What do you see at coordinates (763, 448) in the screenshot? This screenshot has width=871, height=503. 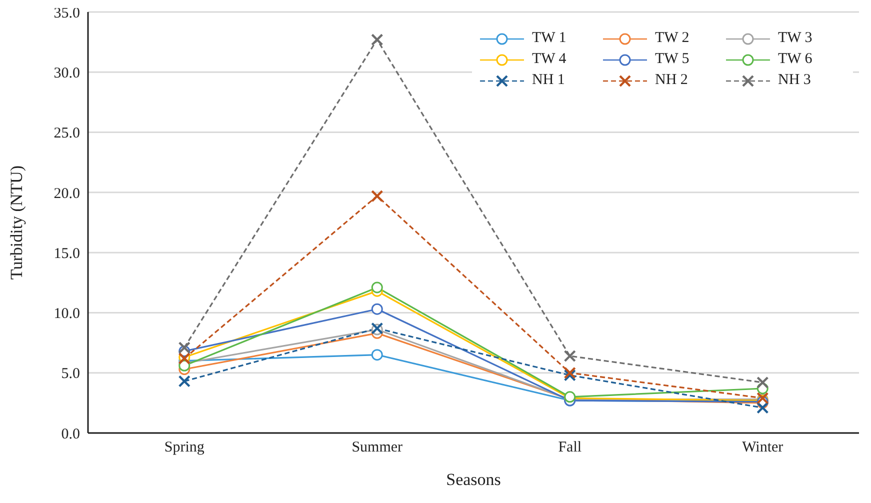 I see `x-tick-label: Winter` at bounding box center [763, 448].